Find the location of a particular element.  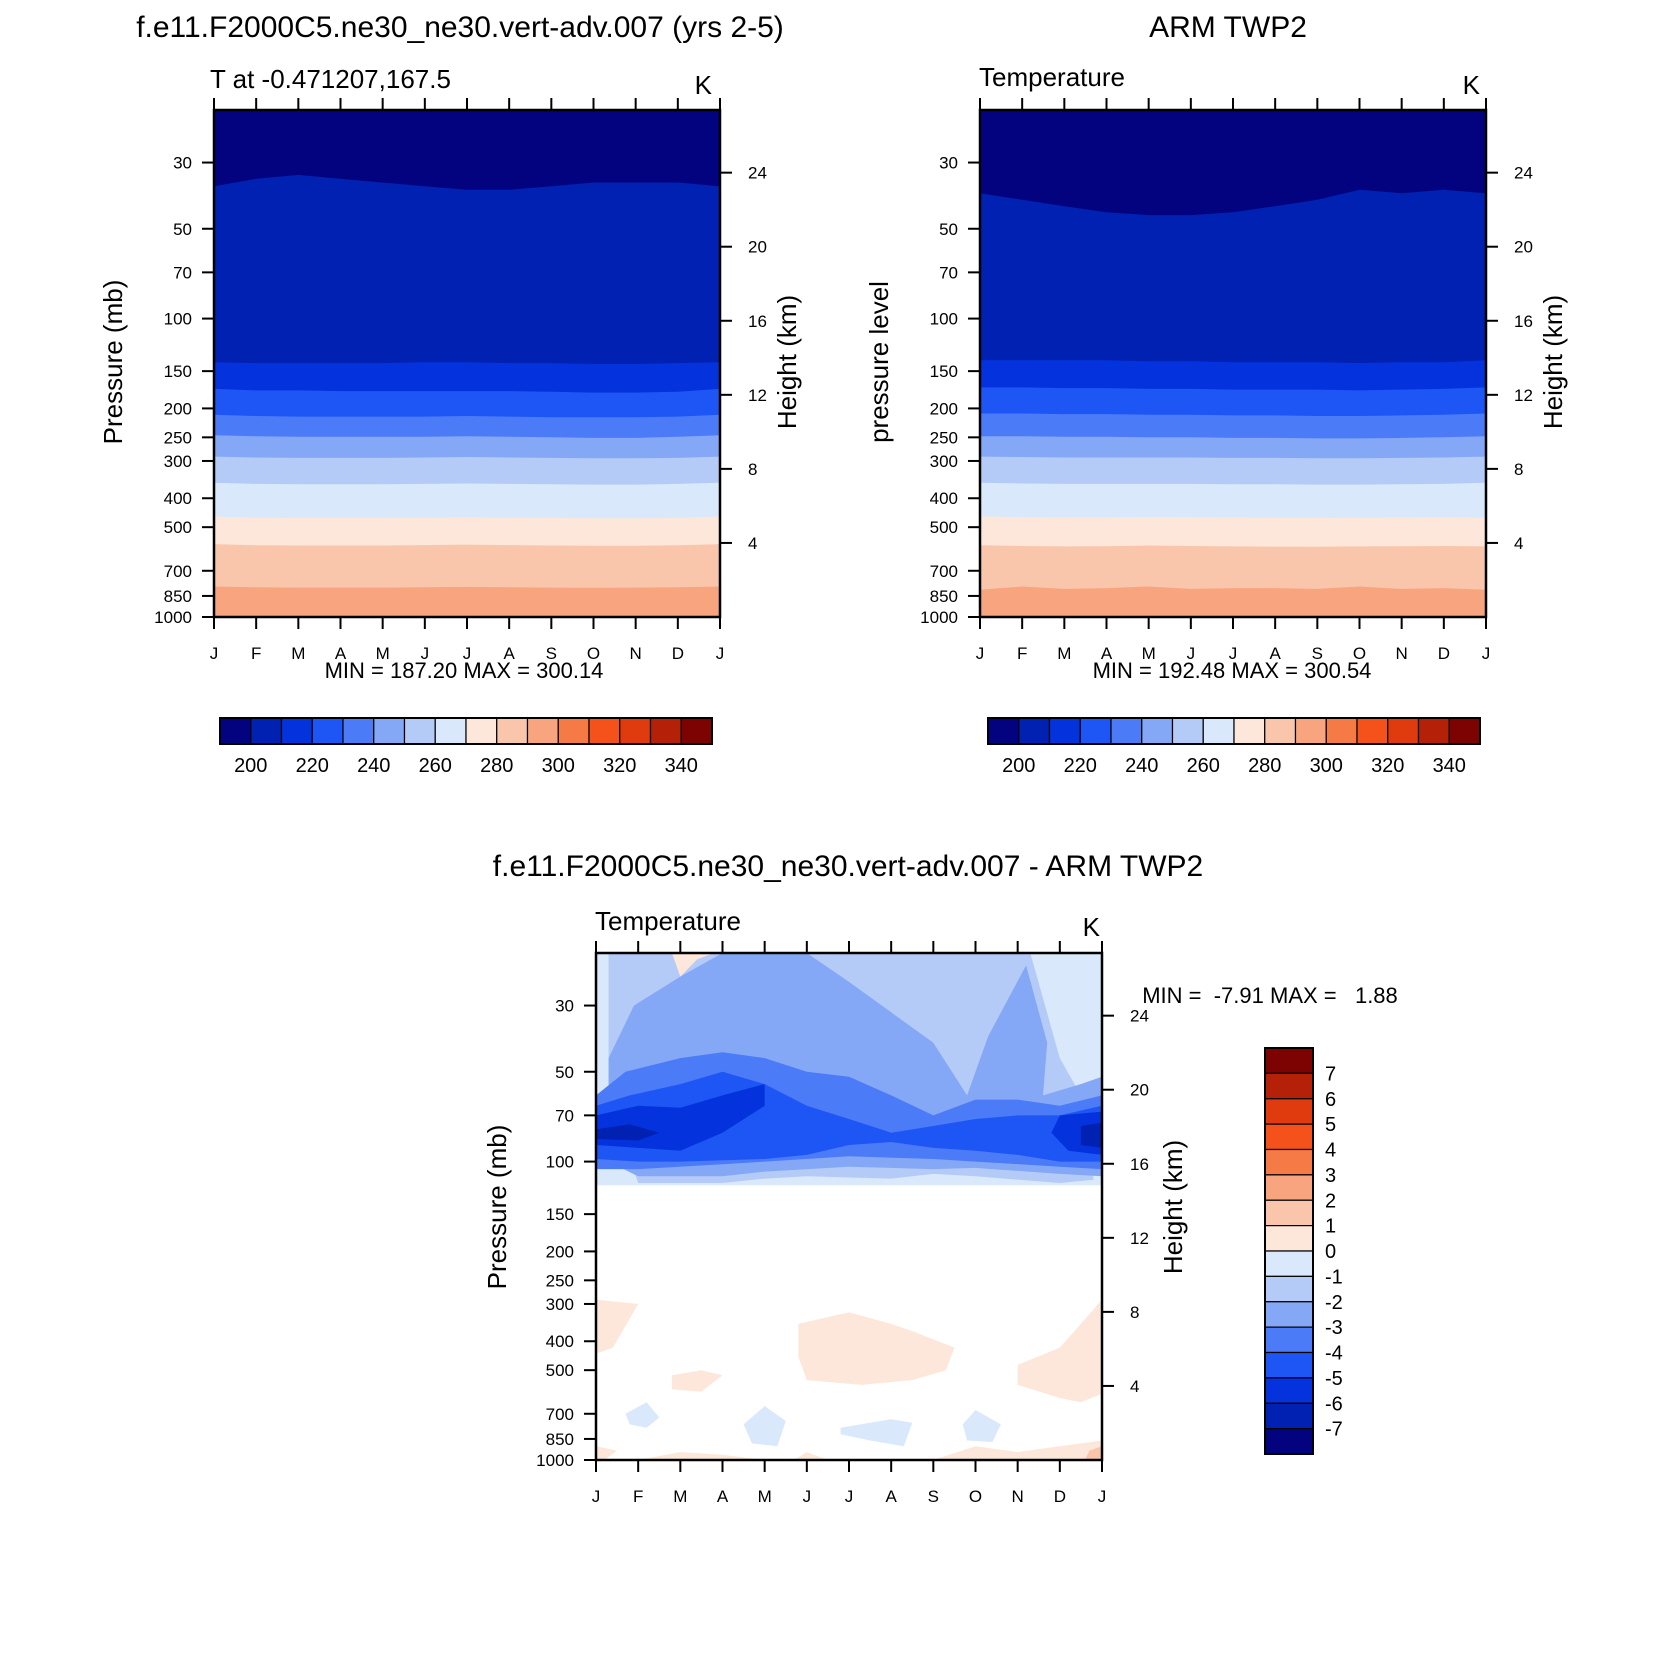

y-tick-label: 300 is located at coordinates (944, 461).